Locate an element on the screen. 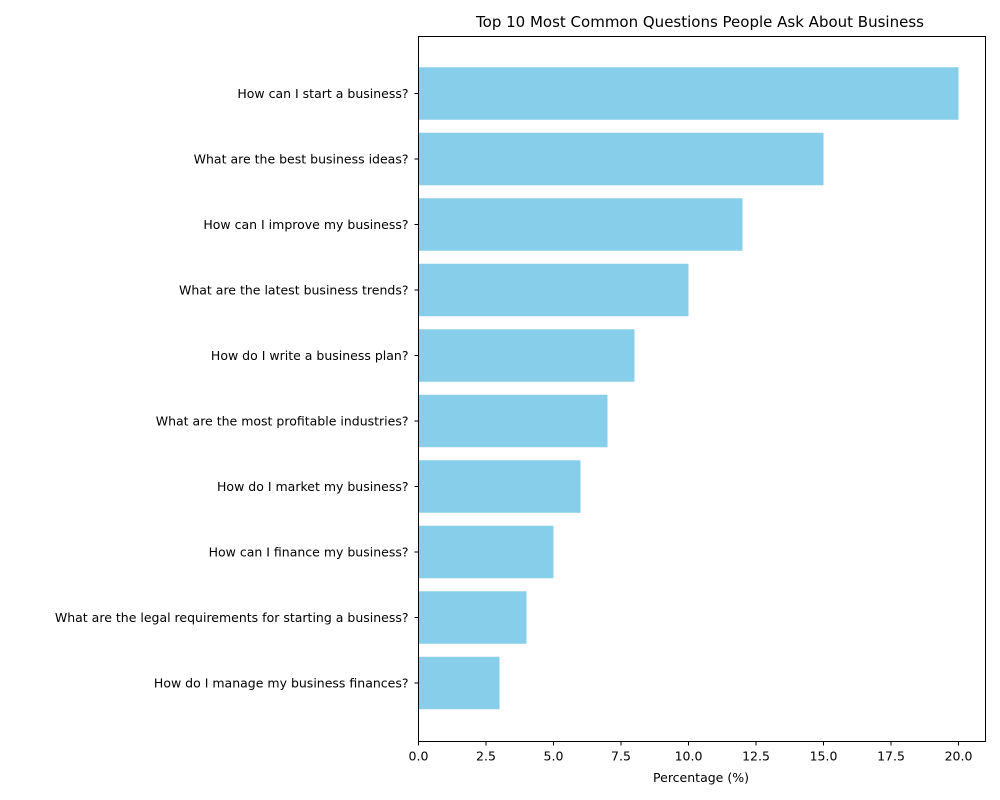  y-tick-label: How do I market my business? is located at coordinates (312, 486).